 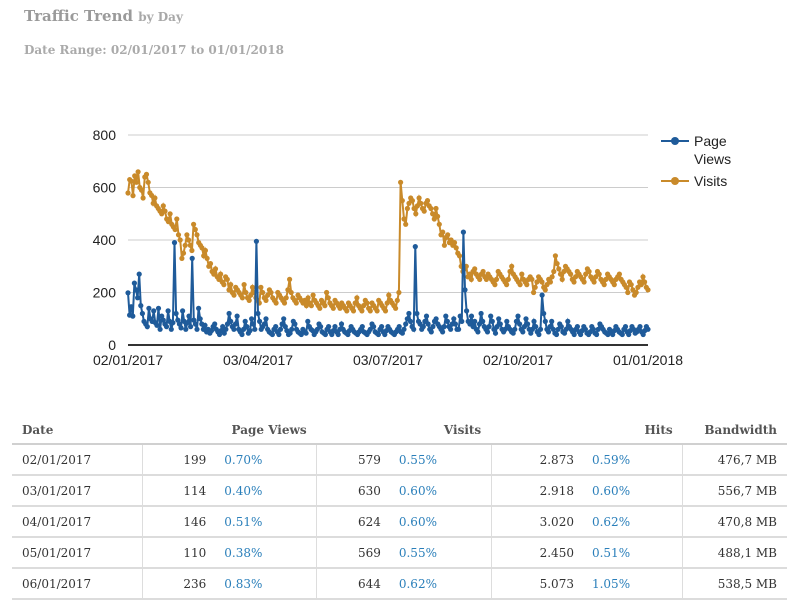 I want to click on col-date: Date, so click(x=77, y=430).